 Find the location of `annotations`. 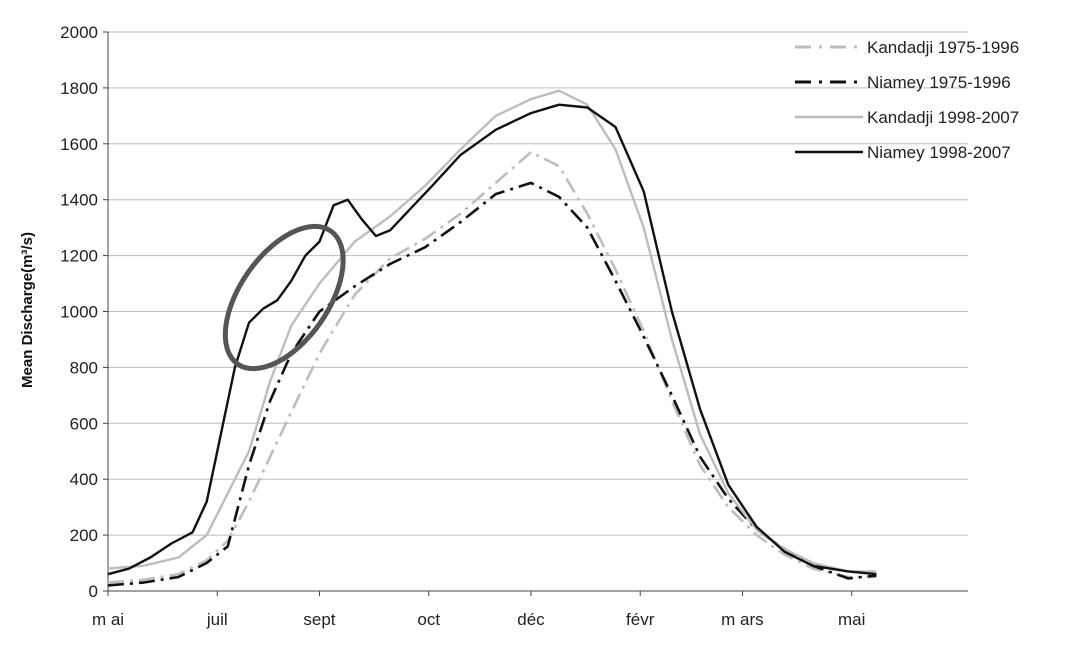

annotations is located at coordinates (284, 297).